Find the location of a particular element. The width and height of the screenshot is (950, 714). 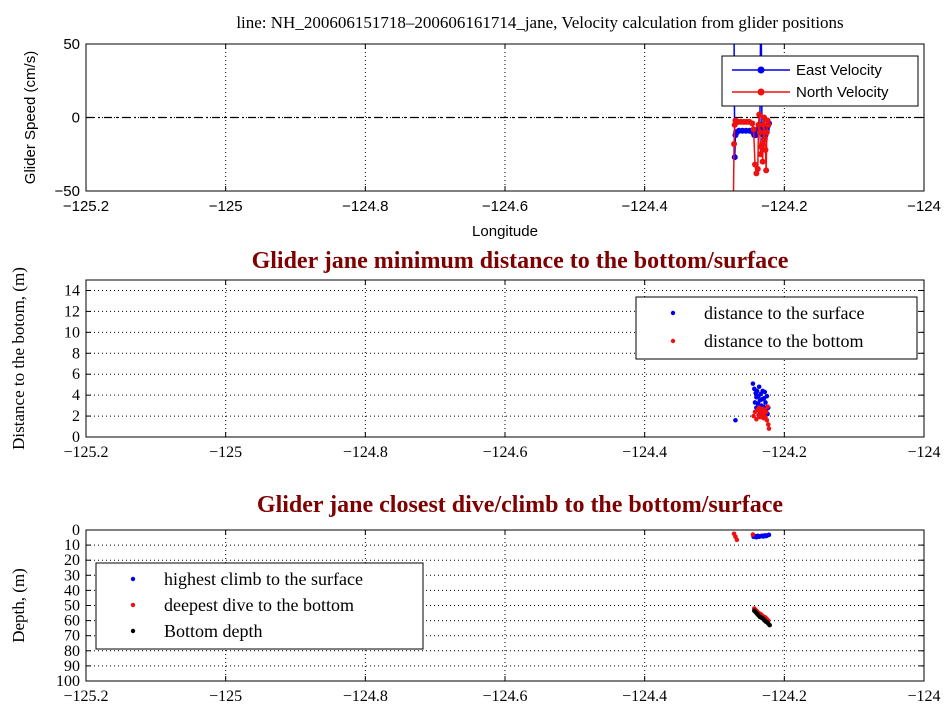

legend-label: North Velocity is located at coordinates (842, 92).